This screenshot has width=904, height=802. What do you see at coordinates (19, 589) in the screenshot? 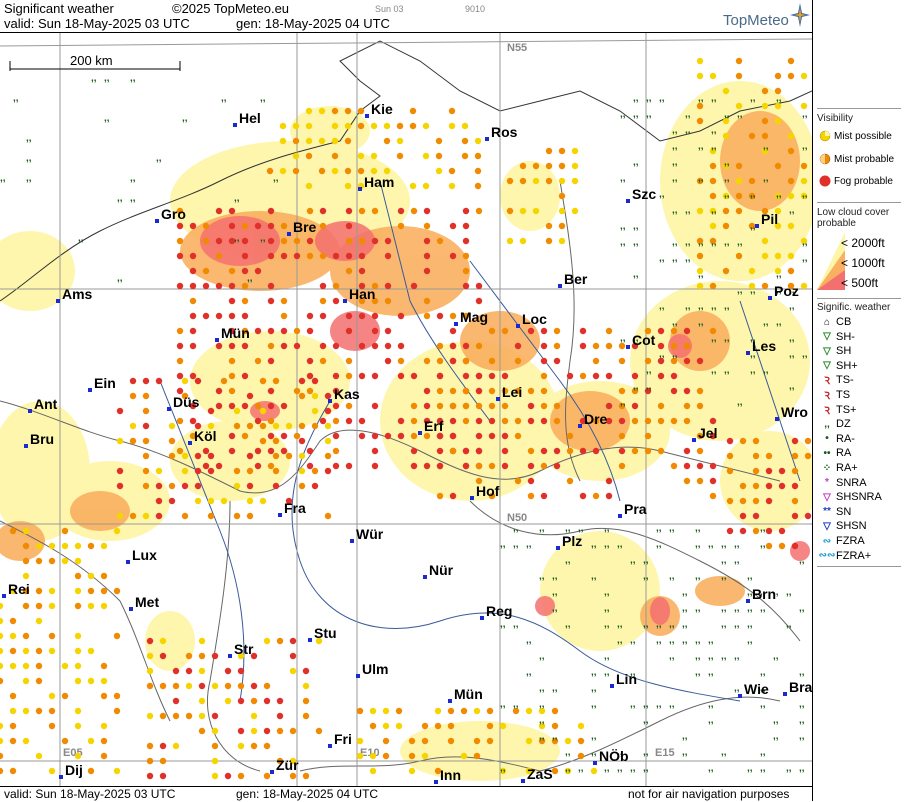
I see `city-label: Rei` at bounding box center [19, 589].